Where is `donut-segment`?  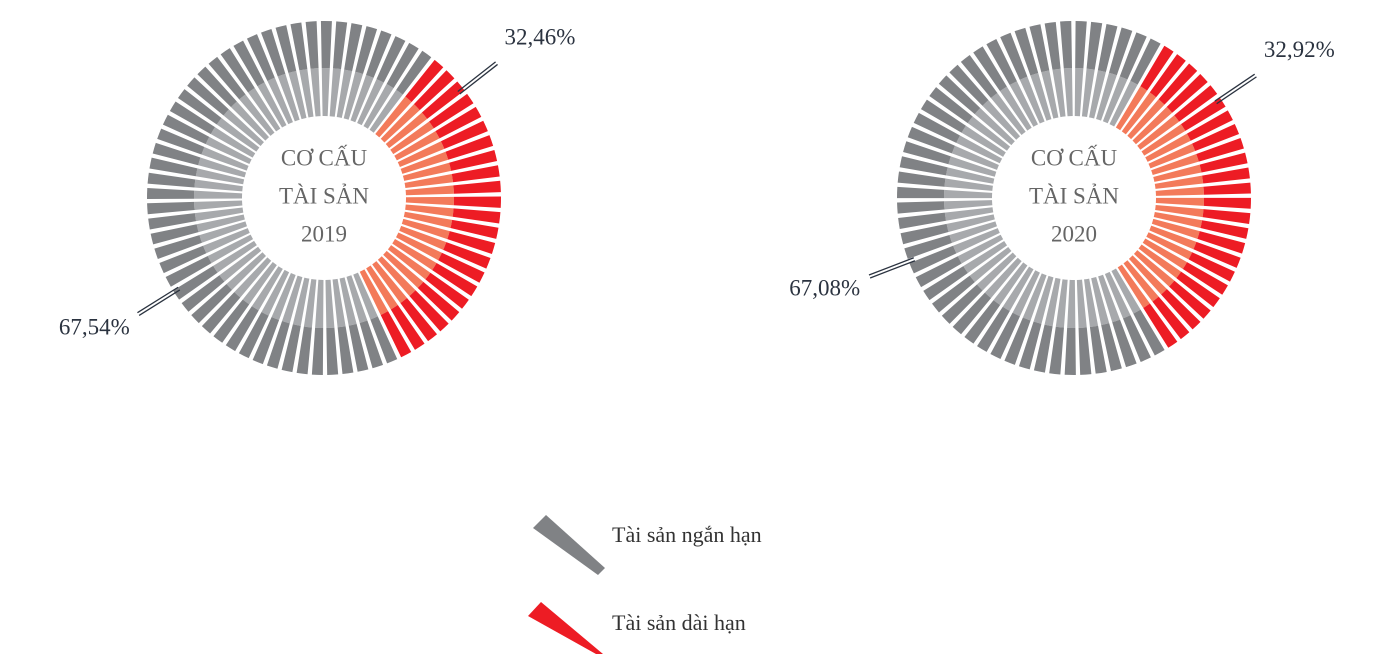
donut-segment is located at coordinates (289, 198).